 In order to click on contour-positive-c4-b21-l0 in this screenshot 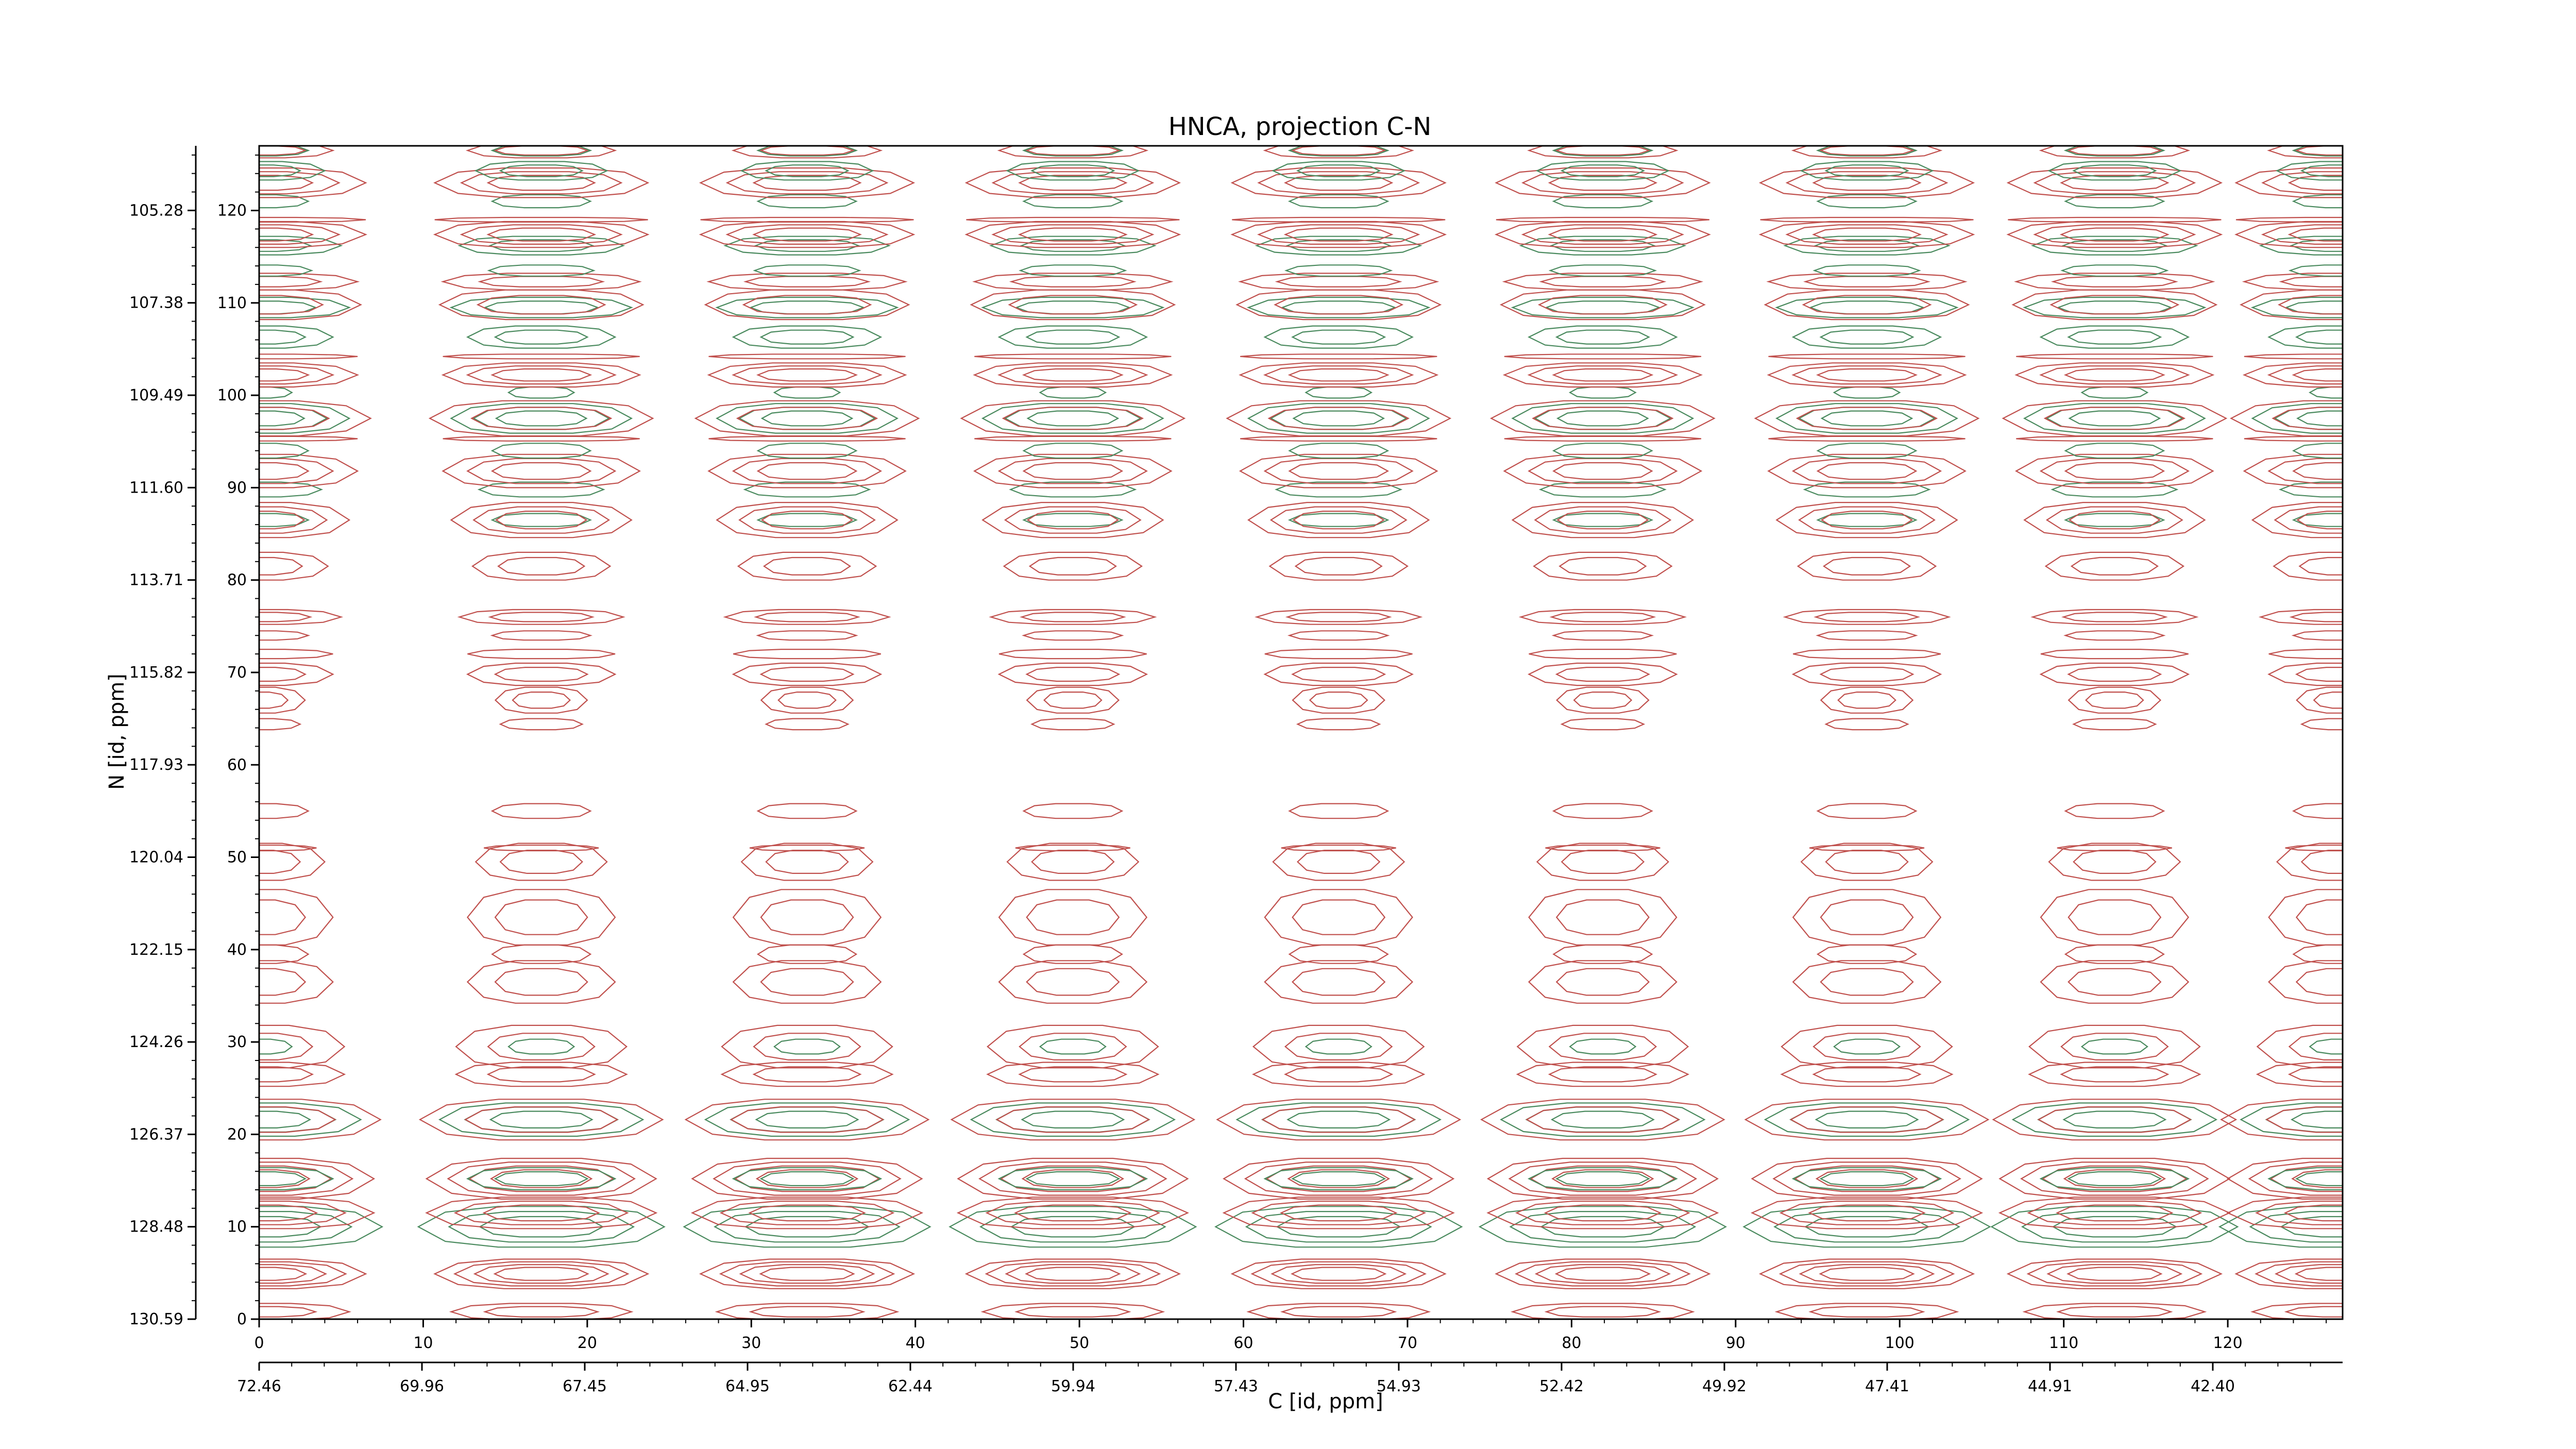, I will do `click(1338, 635)`.